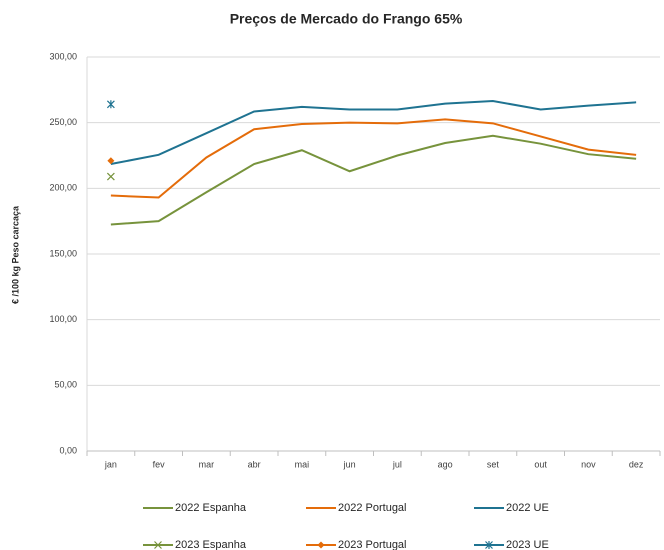 Image resolution: width=664 pixels, height=550 pixels. What do you see at coordinates (540, 464) in the screenshot?
I see `x-tick-label: out` at bounding box center [540, 464].